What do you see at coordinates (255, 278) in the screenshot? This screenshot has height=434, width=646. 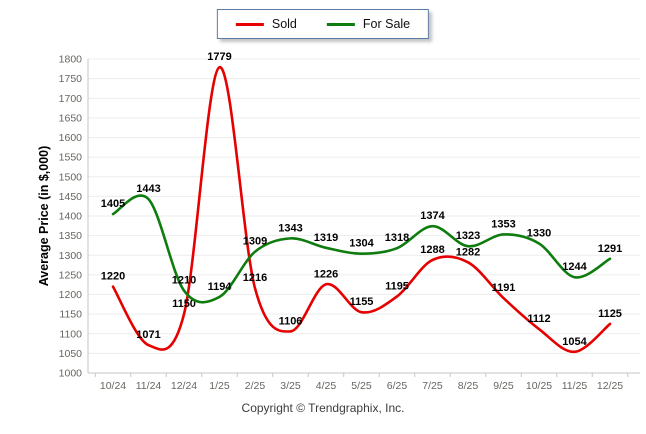 I see `sold-data-label: 1216` at bounding box center [255, 278].